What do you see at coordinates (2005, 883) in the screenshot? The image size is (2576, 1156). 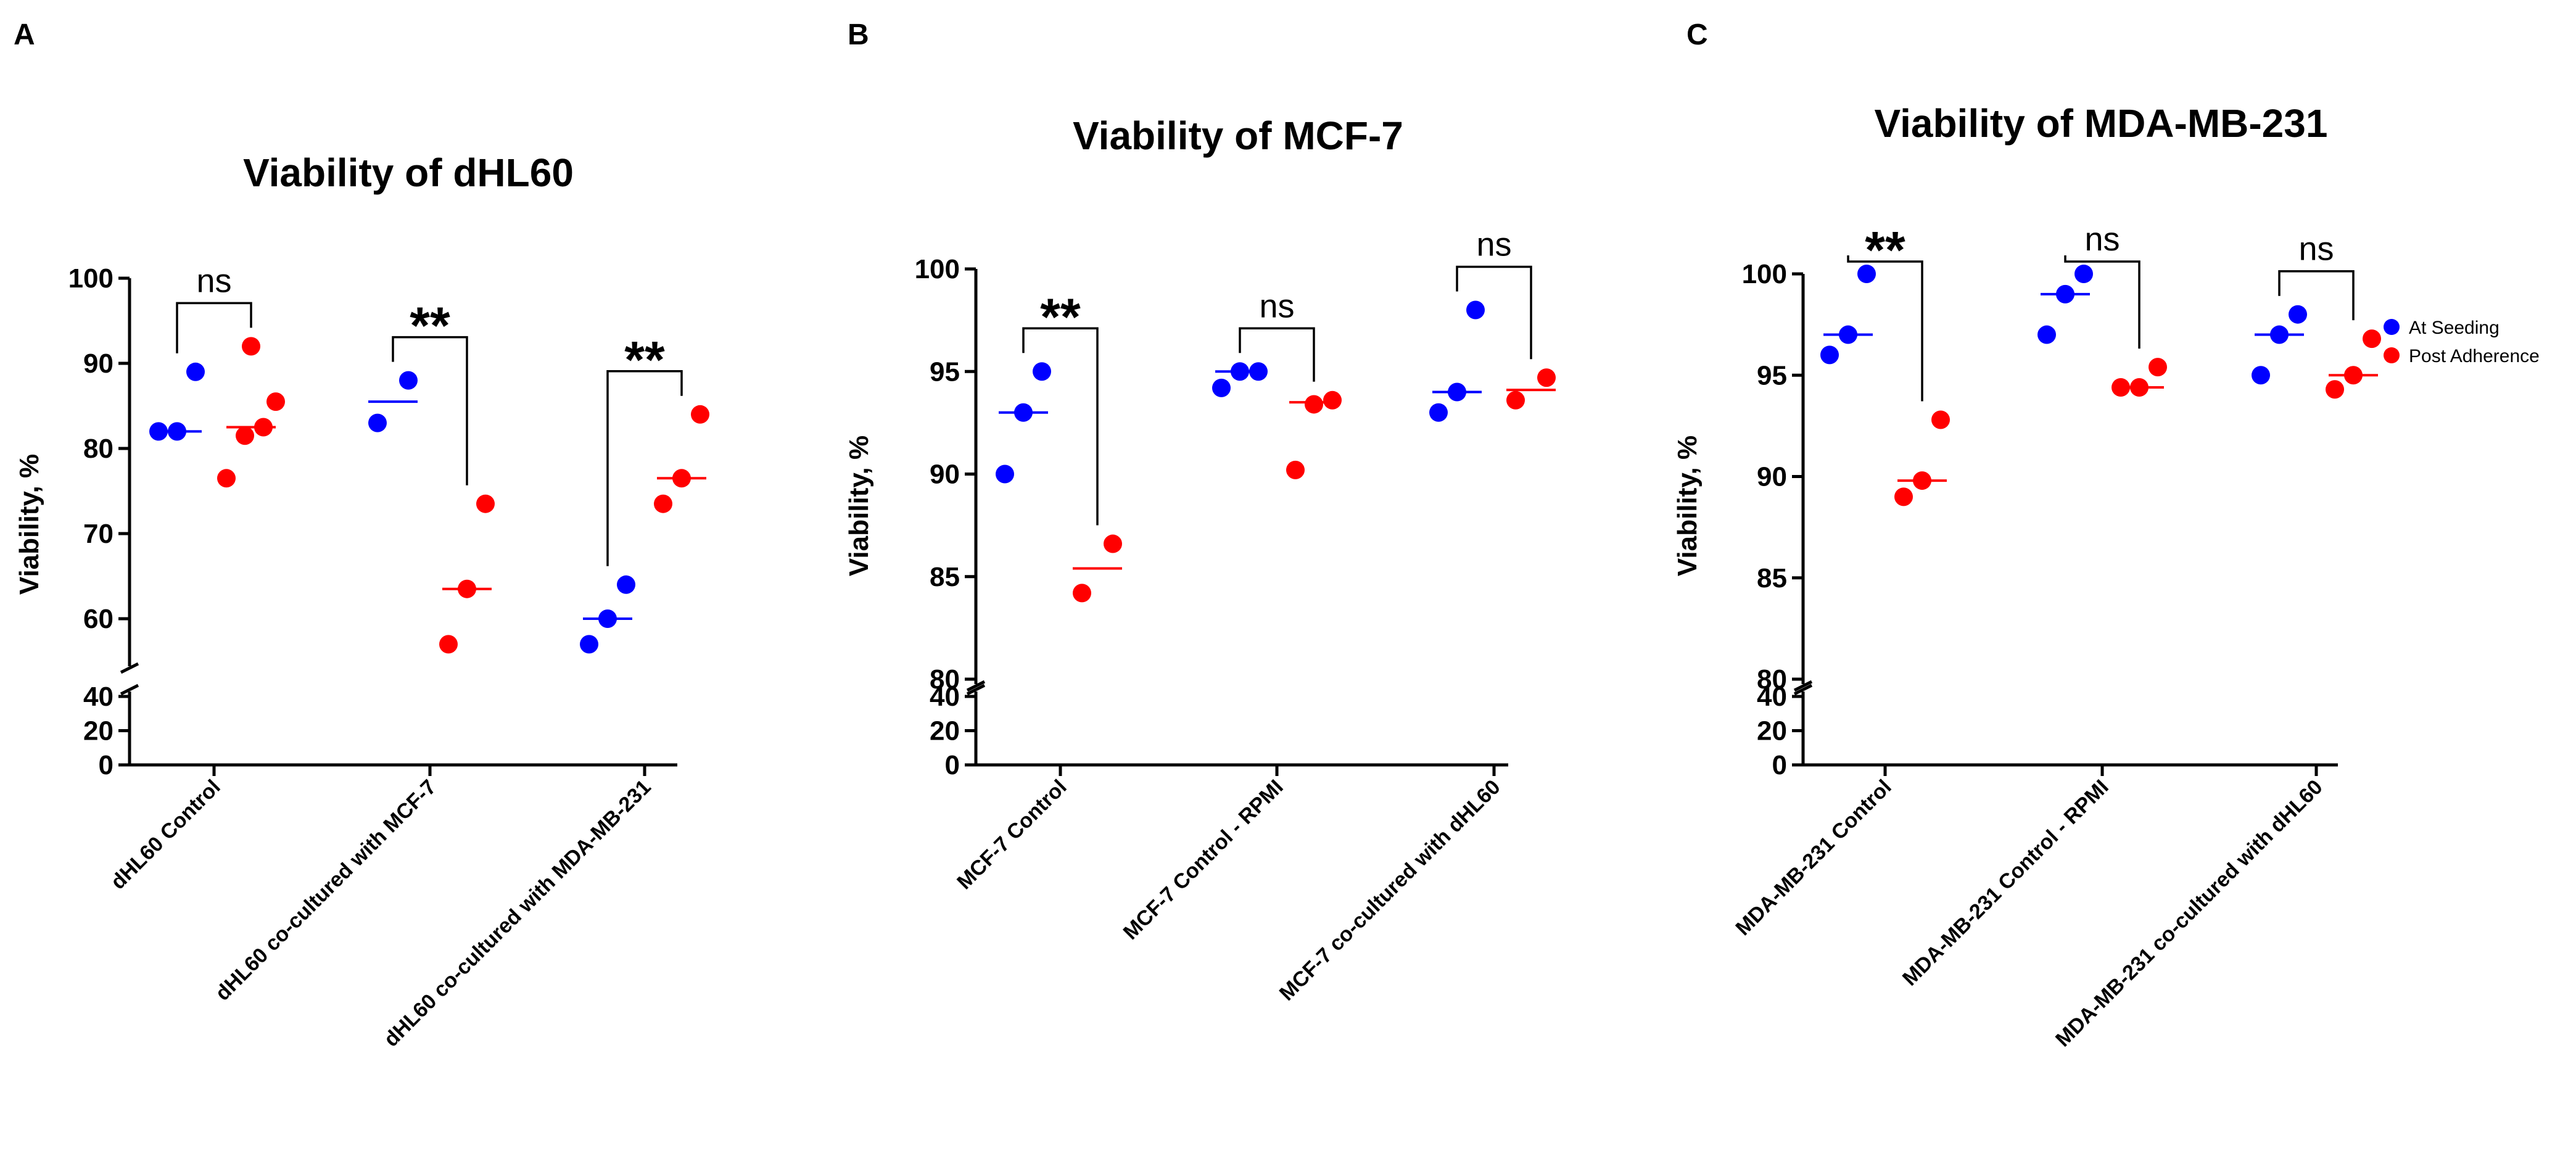 I see `x-tick-label: MDA-MB-231 Control - RPMI` at bounding box center [2005, 883].